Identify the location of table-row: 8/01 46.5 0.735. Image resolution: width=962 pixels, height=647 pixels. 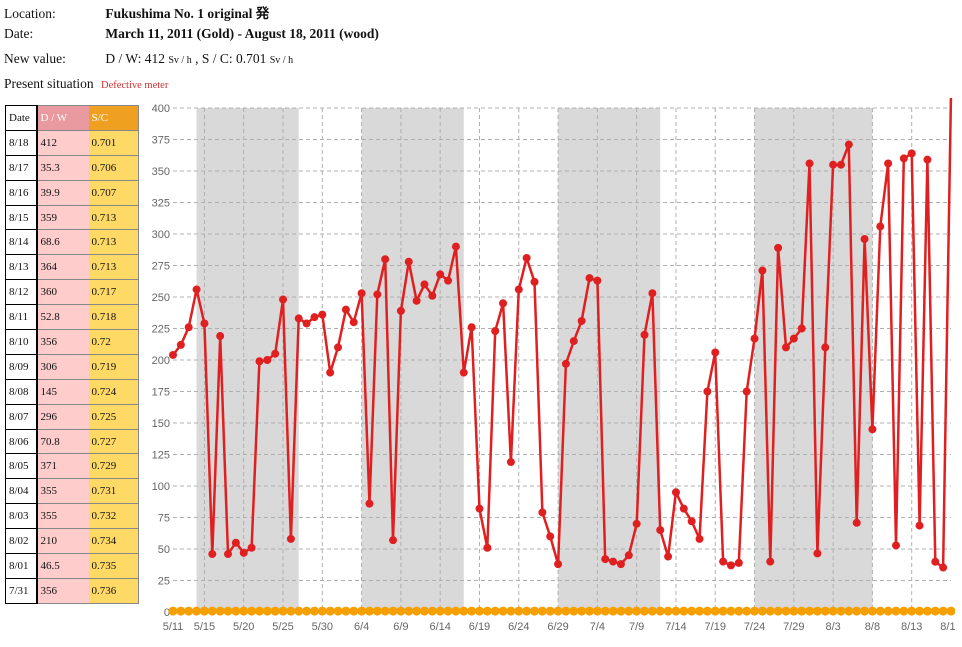
(72, 566).